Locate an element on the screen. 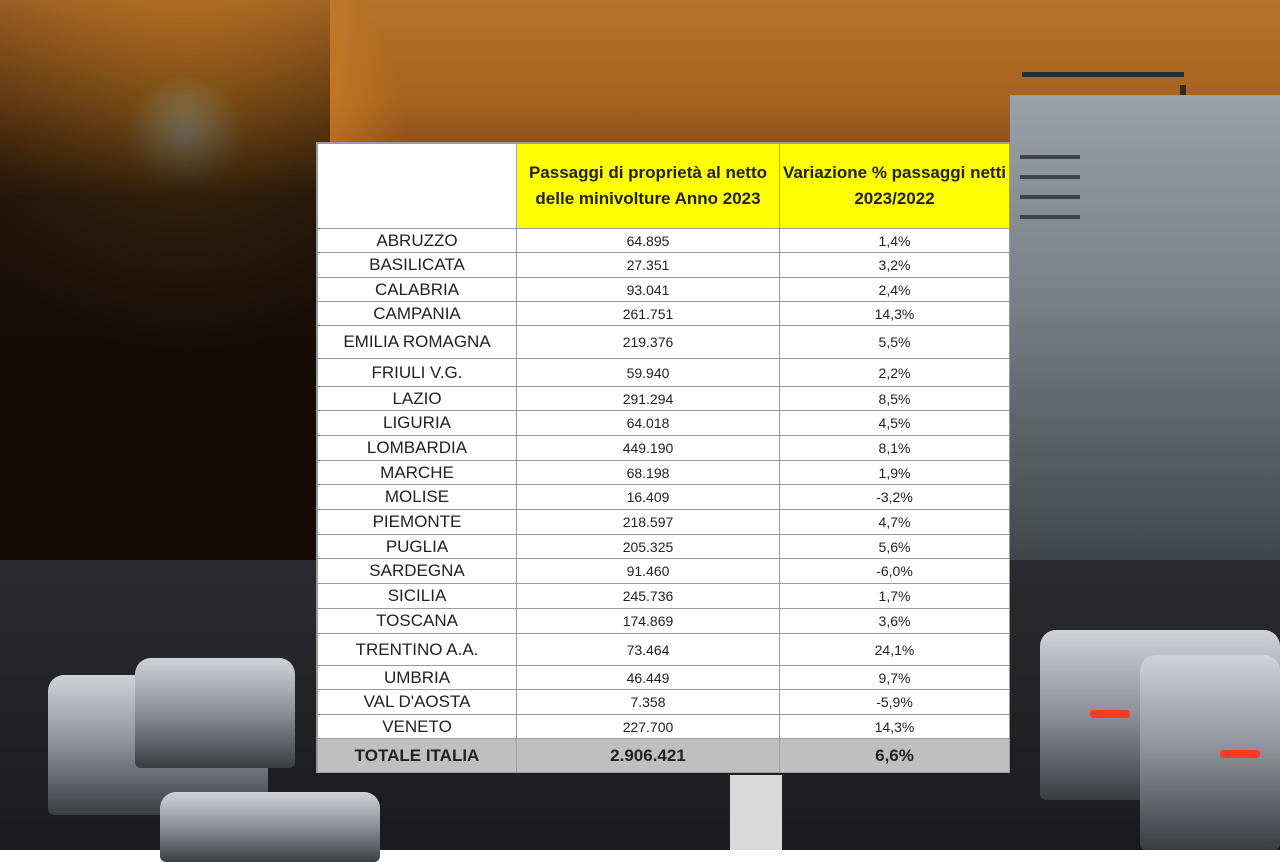  table-row: EMILIA ROMAGNA 219.376 5,5% is located at coordinates (663, 342).